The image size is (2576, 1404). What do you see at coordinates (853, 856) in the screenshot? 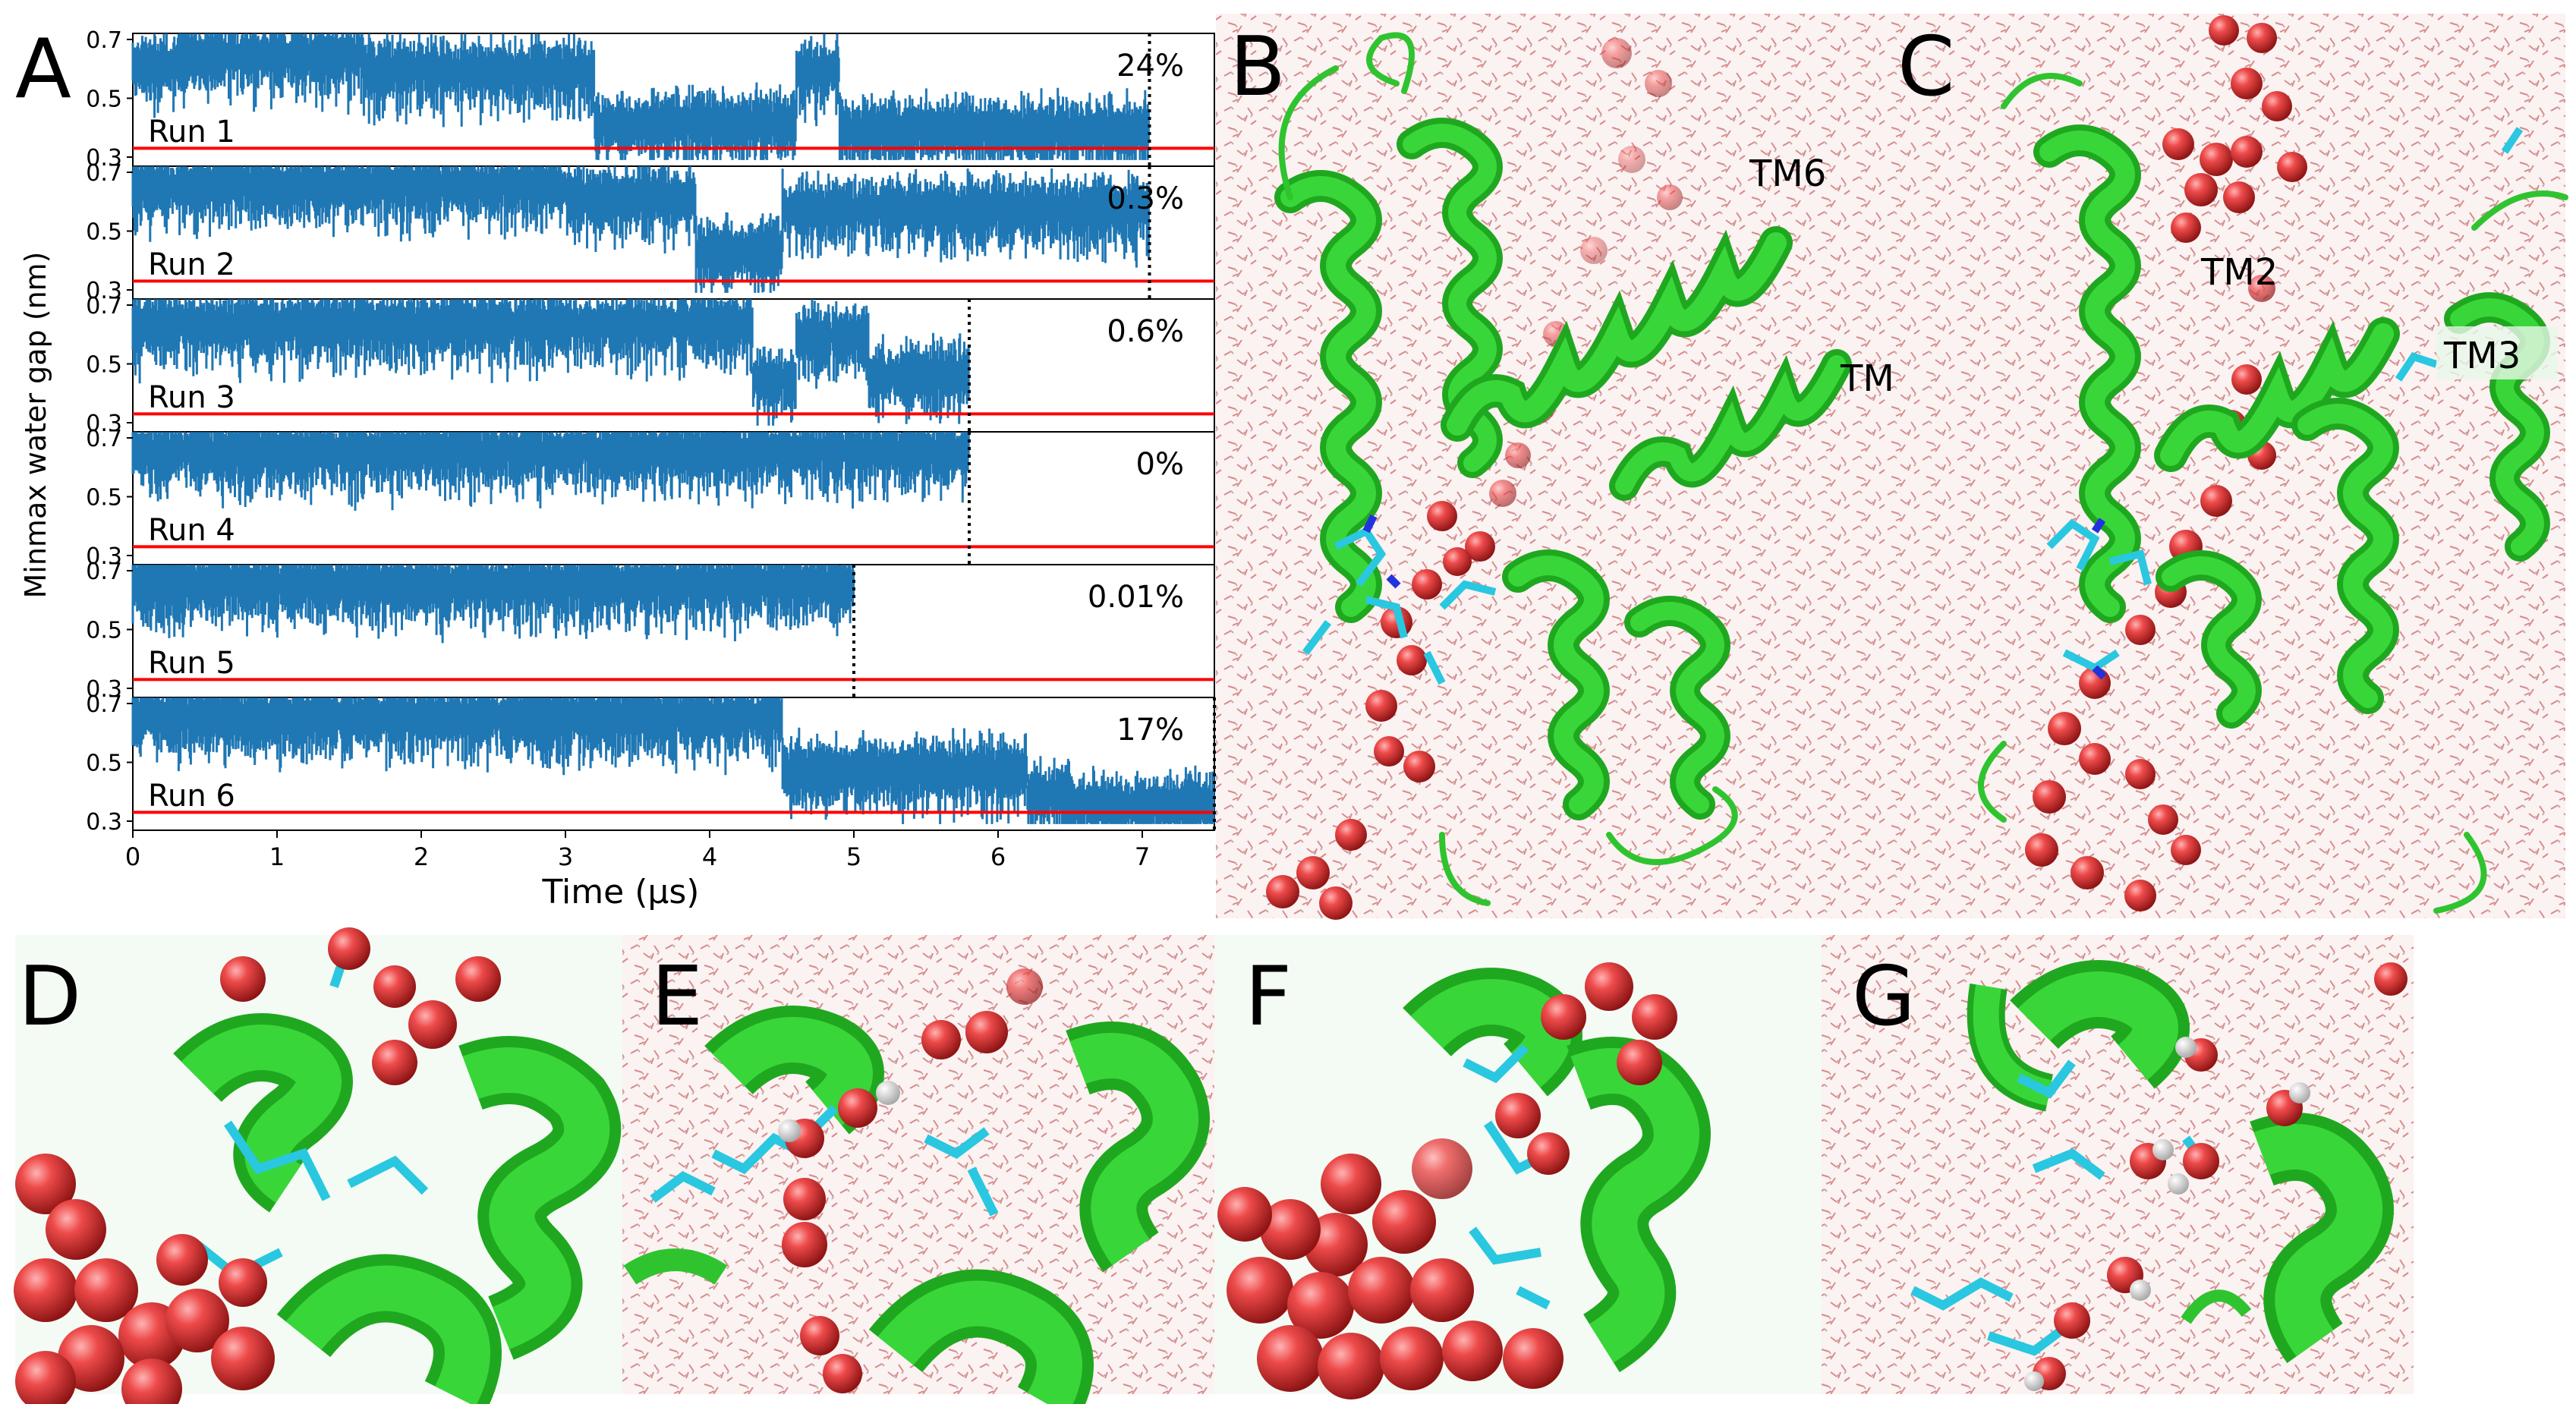
I see `x-tick-label: 5` at bounding box center [853, 856].